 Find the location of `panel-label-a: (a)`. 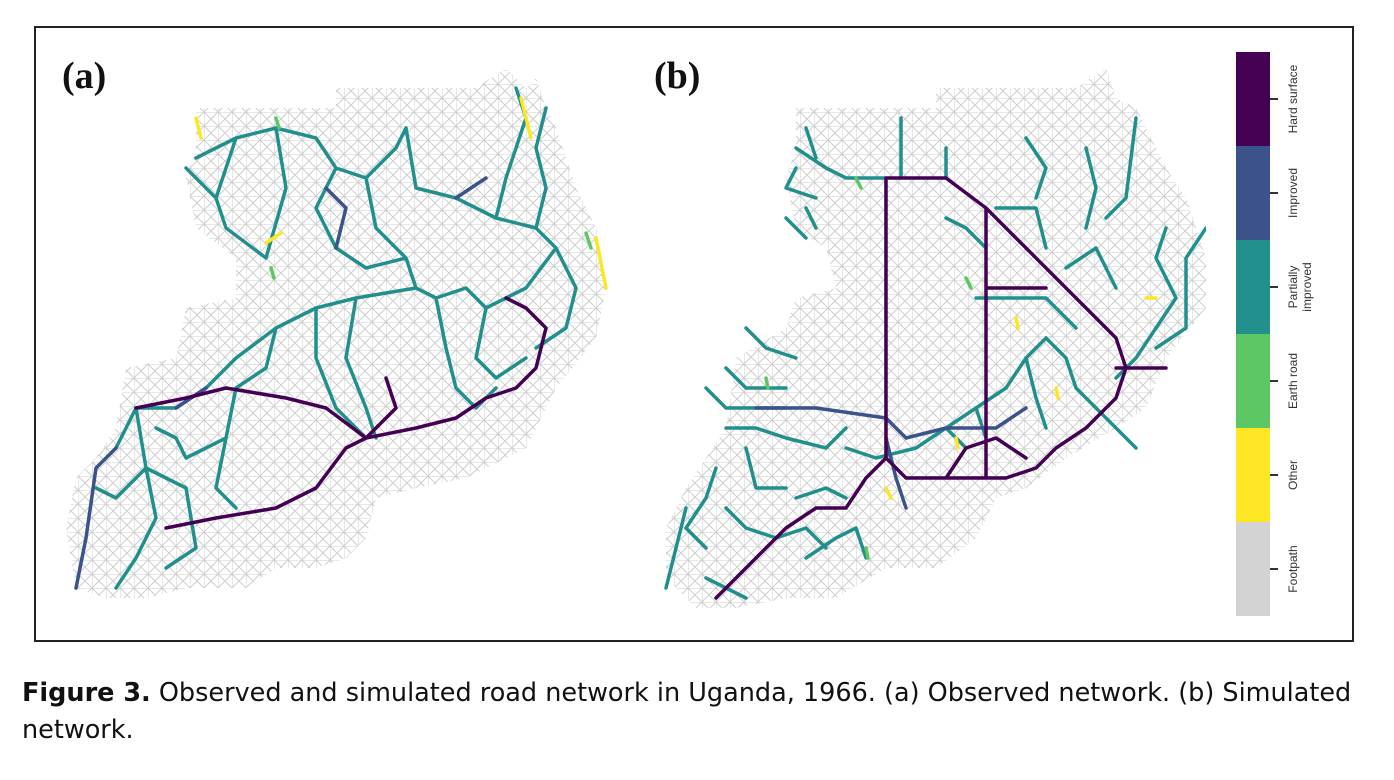

panel-label-a: (a) is located at coordinates (84, 76).